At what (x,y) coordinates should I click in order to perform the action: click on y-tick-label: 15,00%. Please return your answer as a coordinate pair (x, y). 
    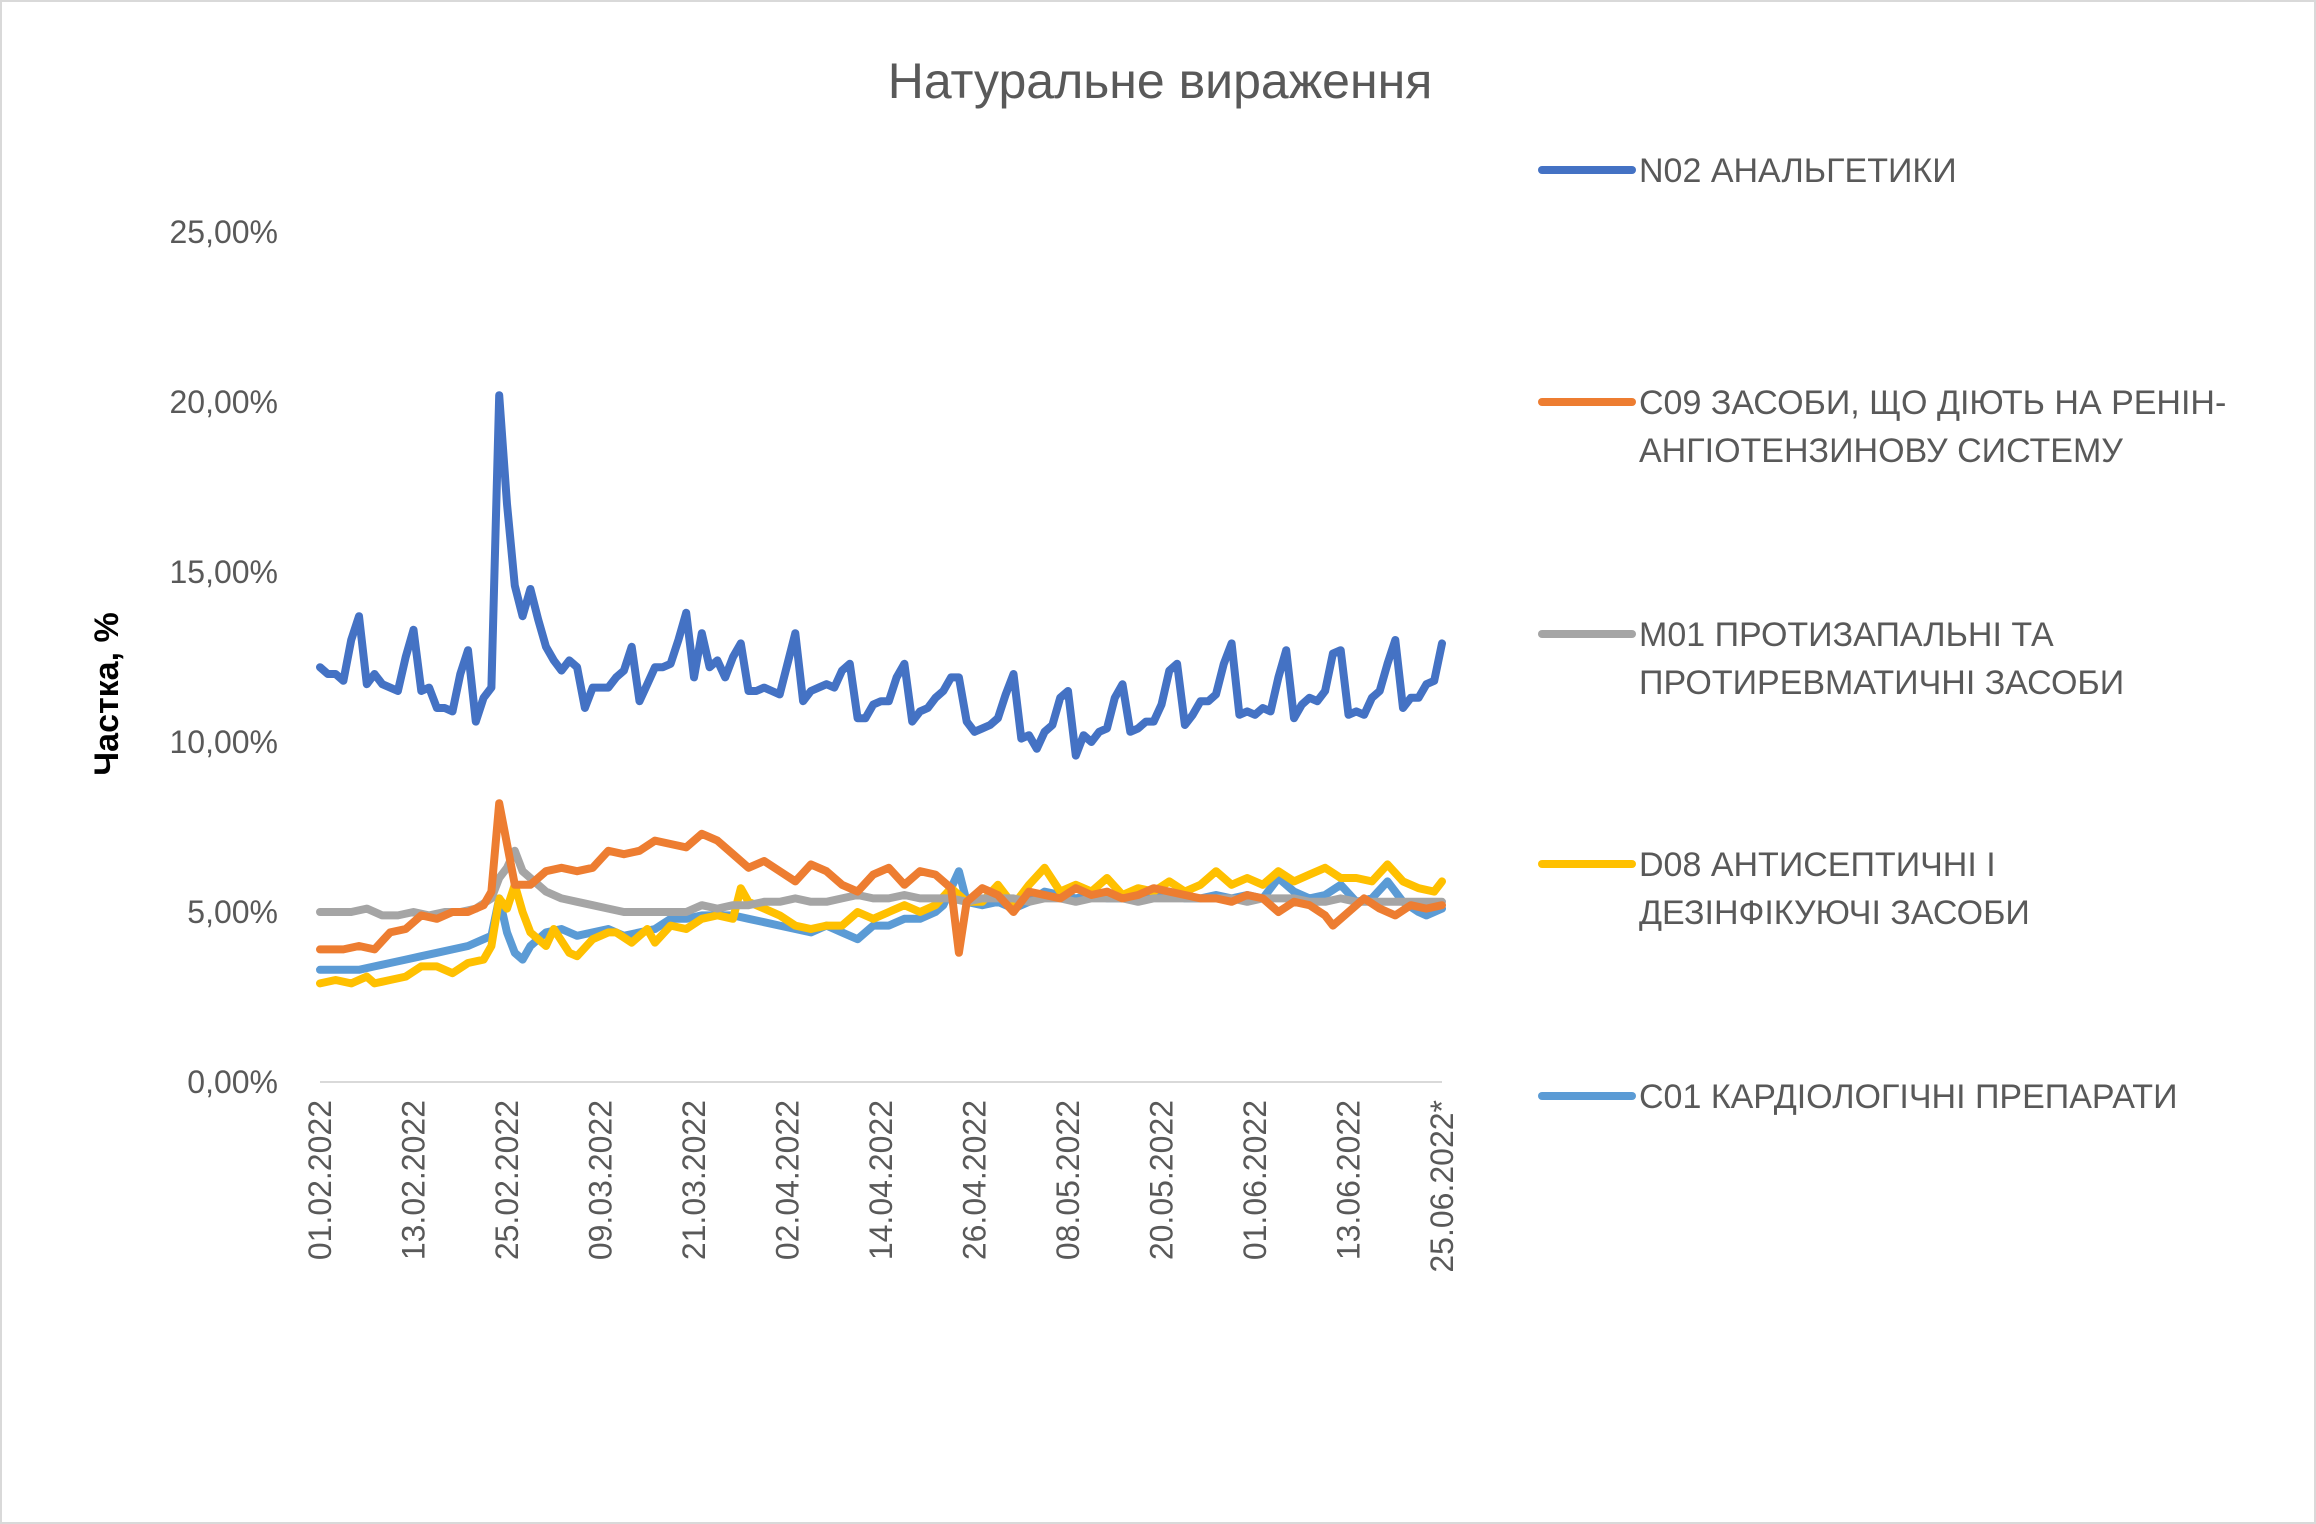
    Looking at the image, I should click on (223, 572).